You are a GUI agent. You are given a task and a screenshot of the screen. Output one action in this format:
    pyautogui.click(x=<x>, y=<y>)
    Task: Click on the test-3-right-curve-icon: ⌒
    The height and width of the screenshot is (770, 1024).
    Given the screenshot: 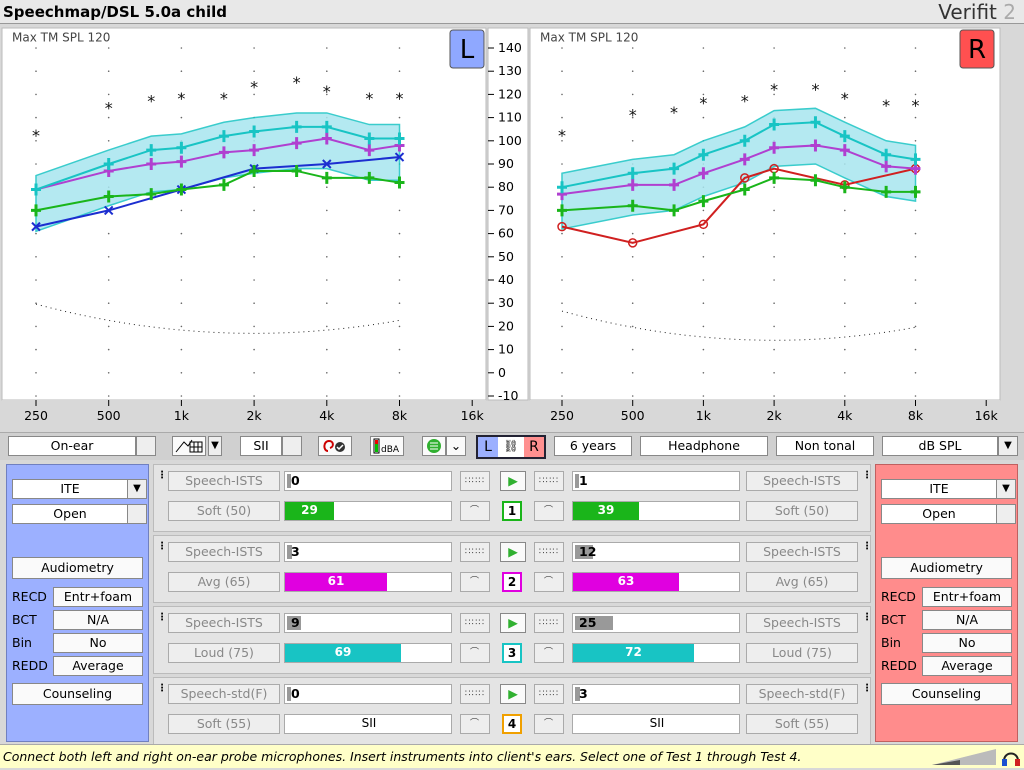 What is the action you would take?
    pyautogui.click(x=549, y=653)
    